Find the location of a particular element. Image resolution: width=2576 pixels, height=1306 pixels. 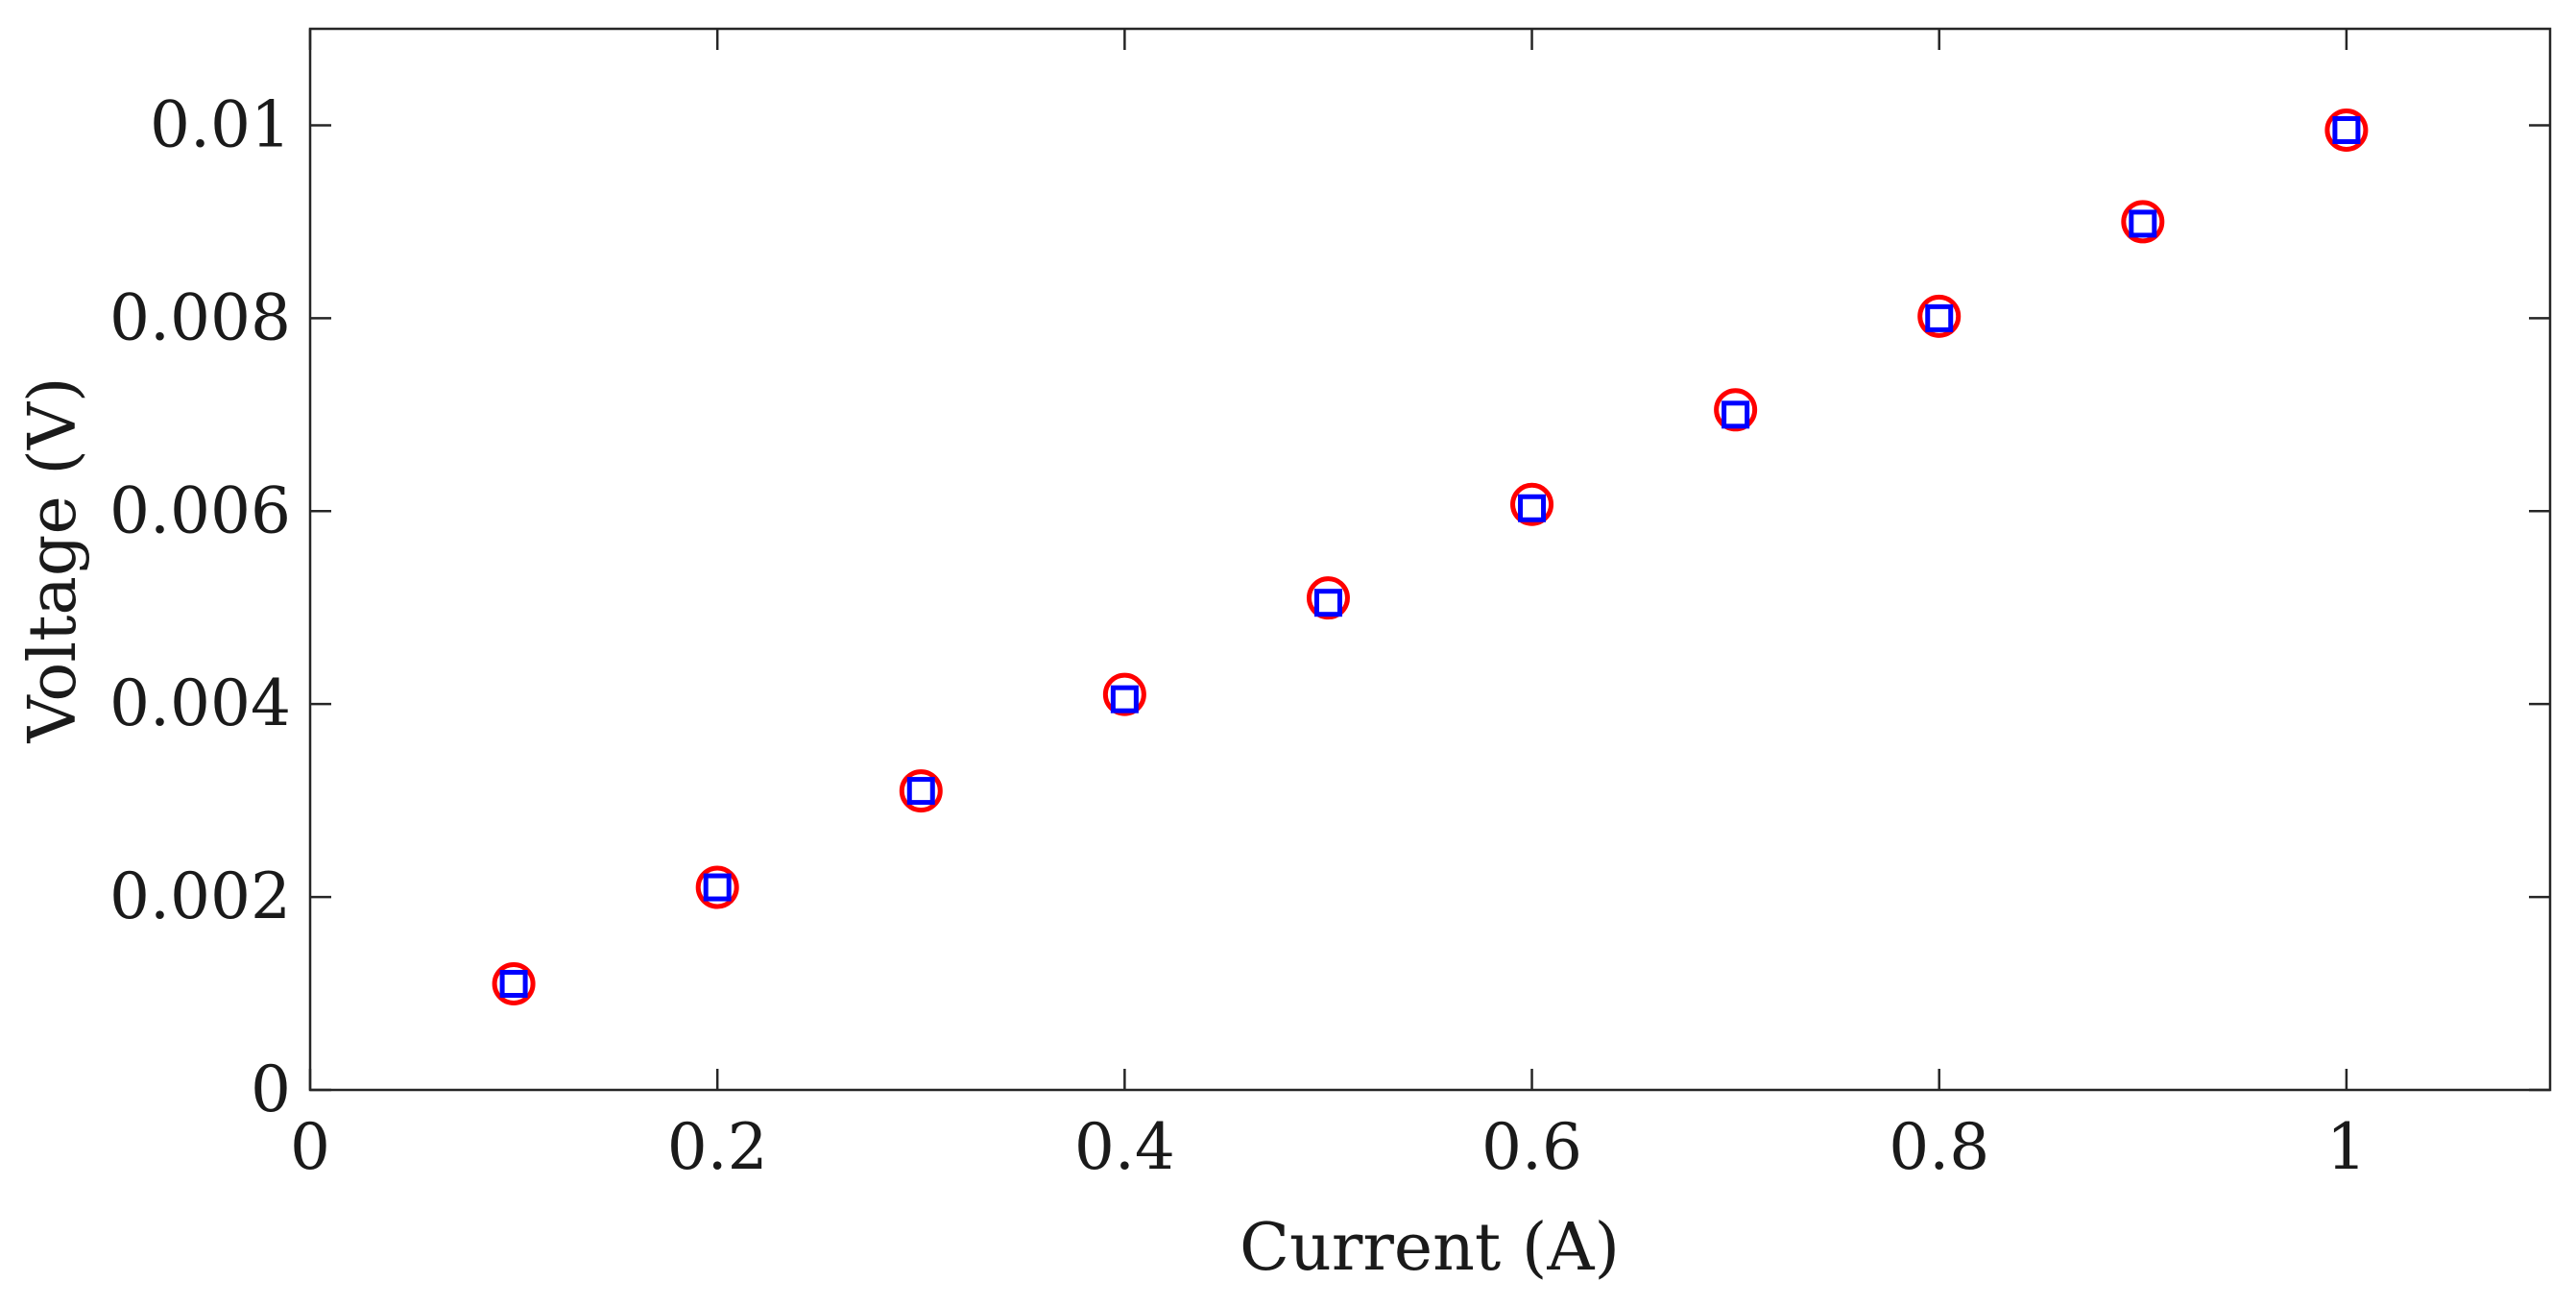

x-tick-label: 1 is located at coordinates (2346, 1147).